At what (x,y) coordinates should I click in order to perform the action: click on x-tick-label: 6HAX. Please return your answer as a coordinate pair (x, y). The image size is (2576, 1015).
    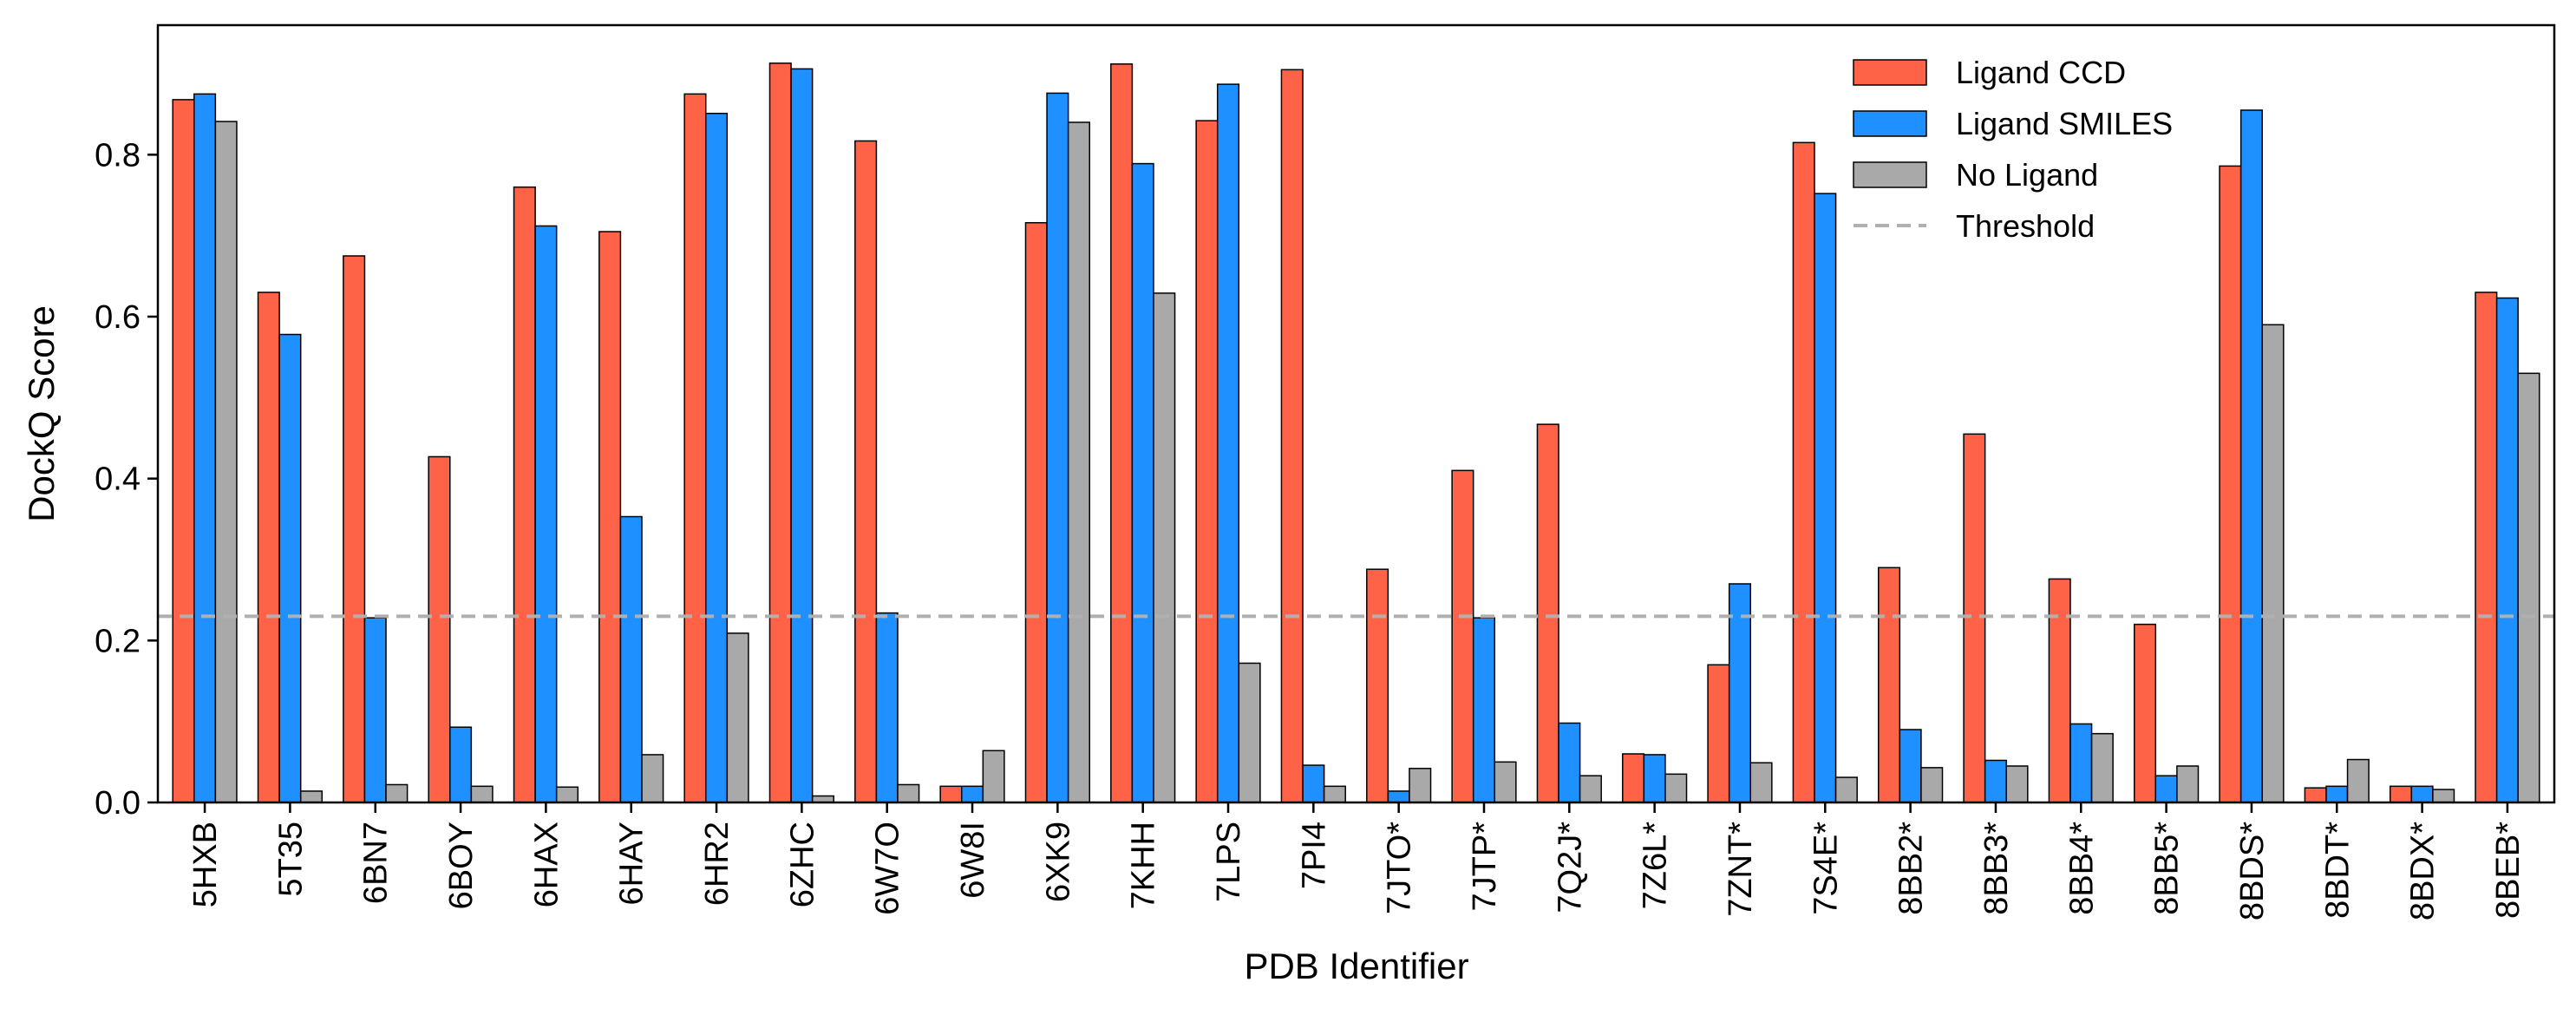
    Looking at the image, I should click on (546, 864).